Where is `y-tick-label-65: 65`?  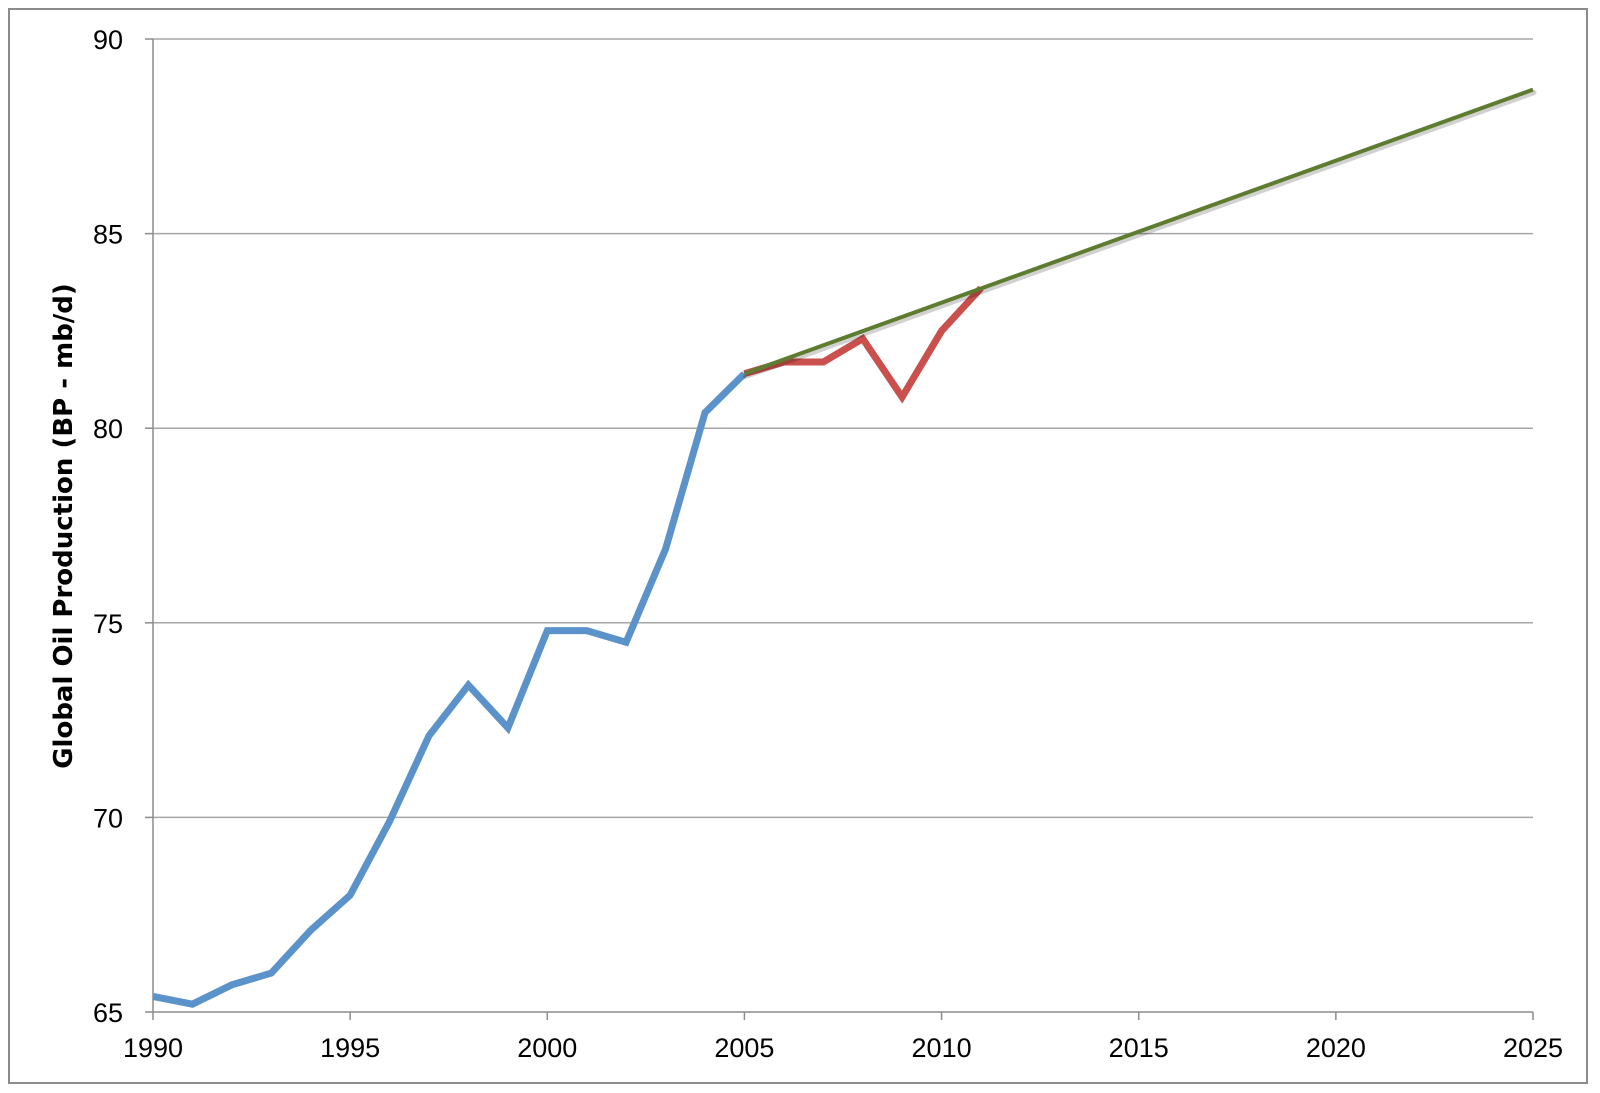 y-tick-label-65: 65 is located at coordinates (108, 1013).